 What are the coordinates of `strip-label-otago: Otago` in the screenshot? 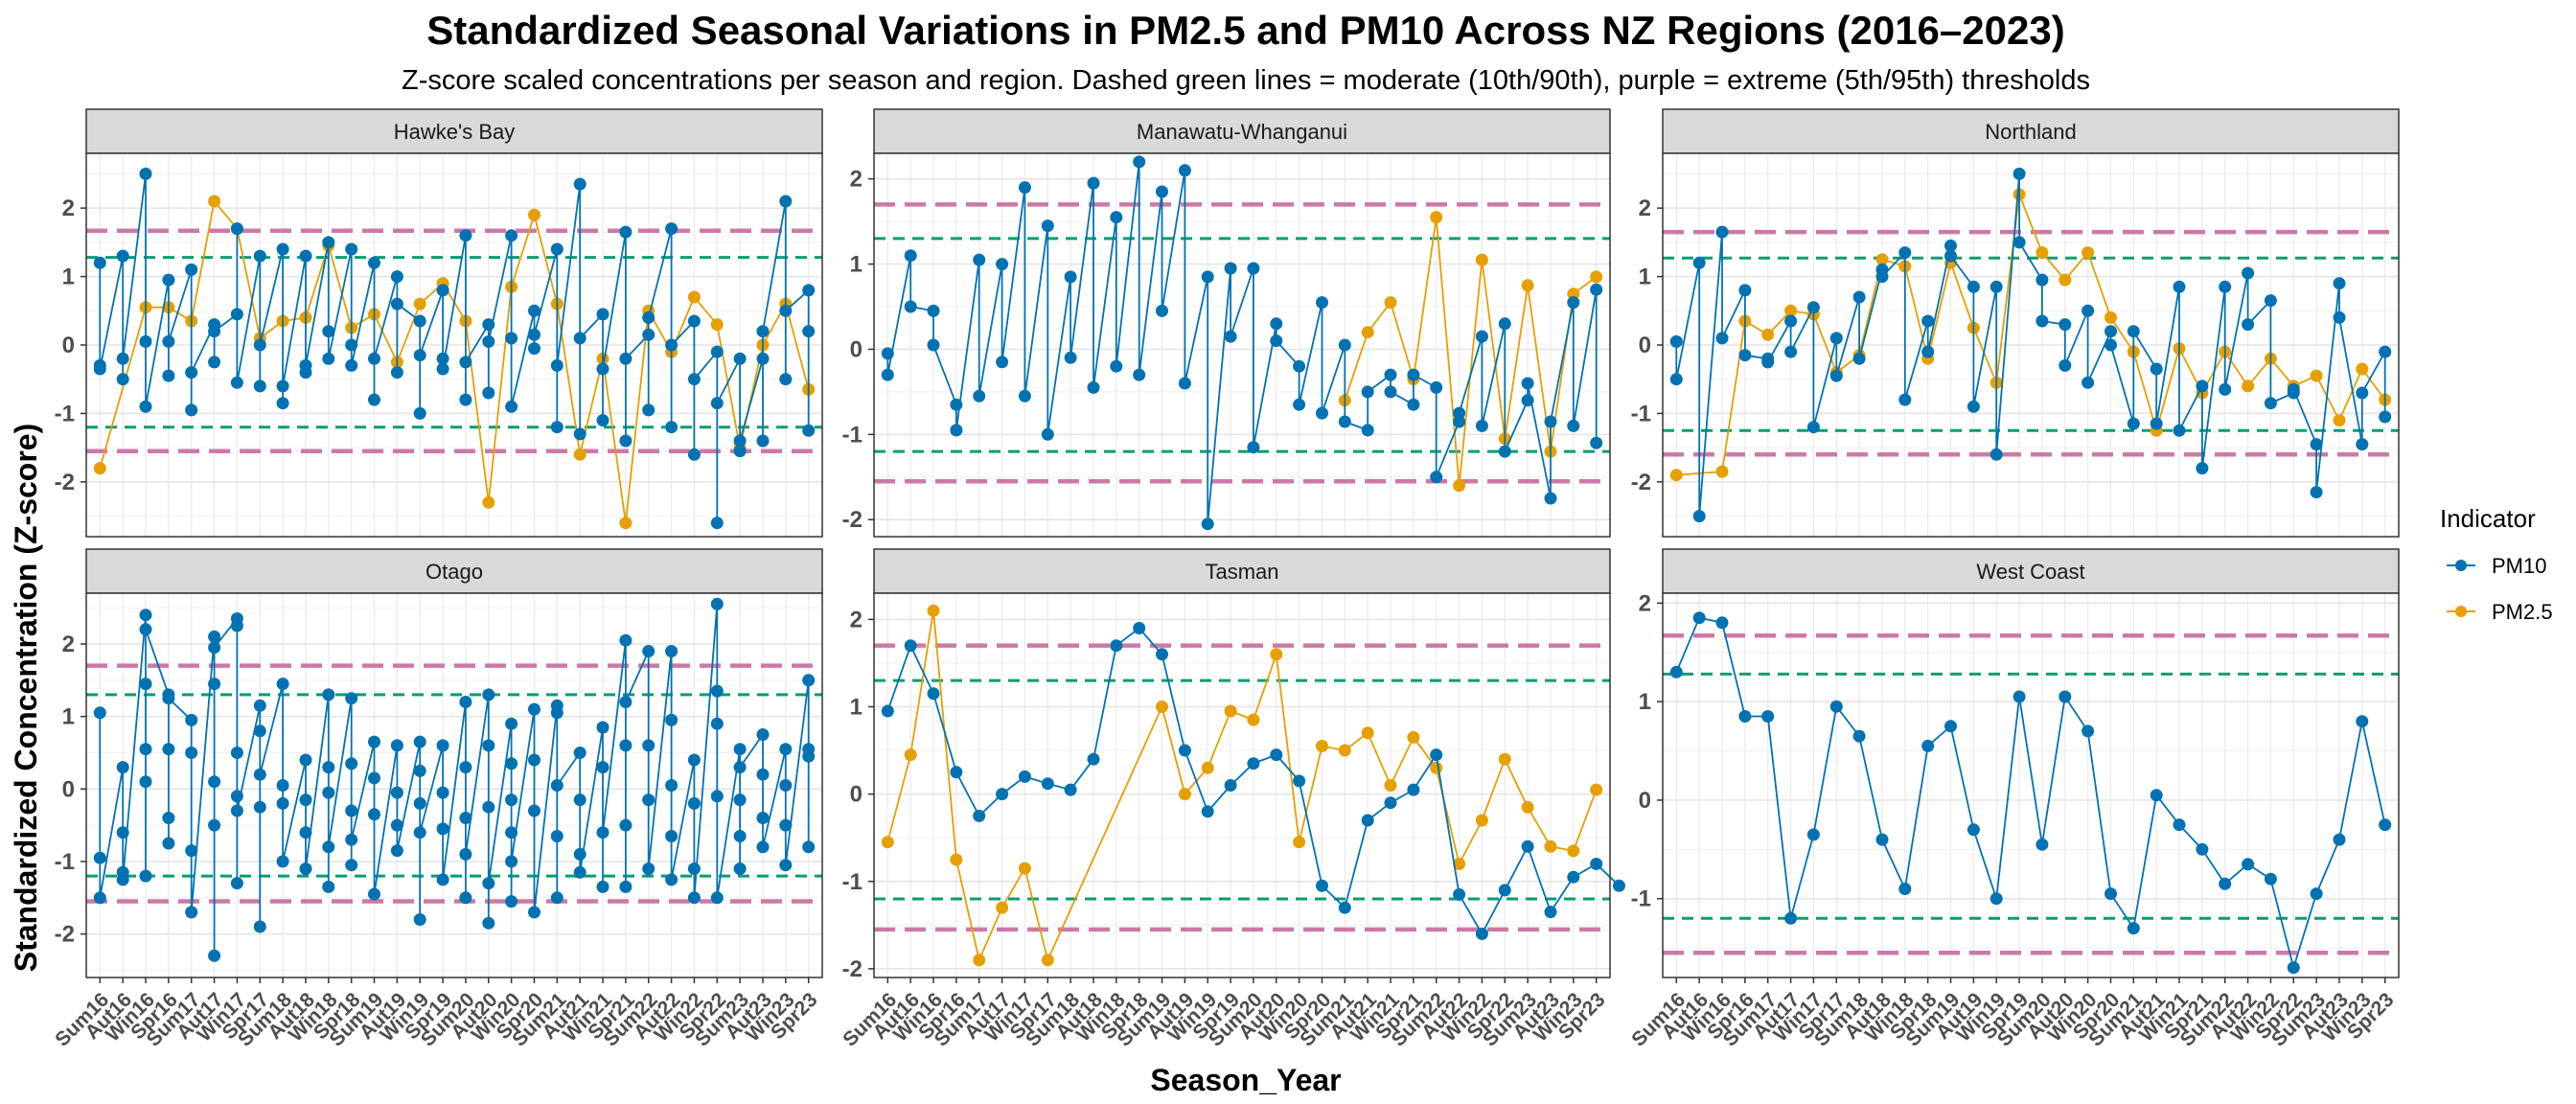 It's located at (454, 572).